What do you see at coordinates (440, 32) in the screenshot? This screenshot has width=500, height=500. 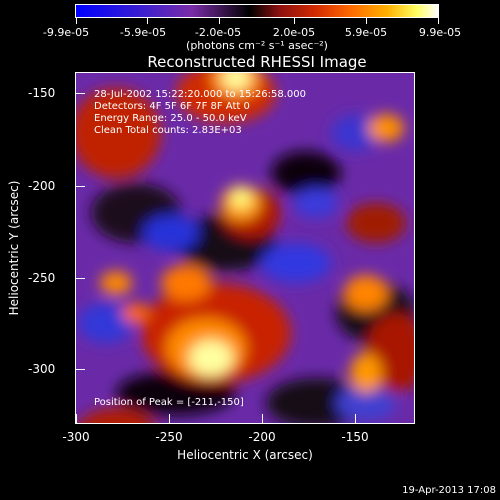 I see `colorbar-label: 9.9e-05` at bounding box center [440, 32].